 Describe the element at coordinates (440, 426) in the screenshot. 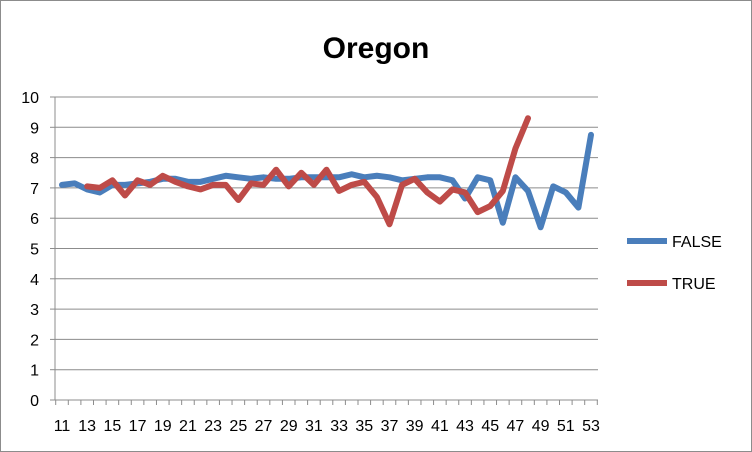

I see `x-tick-label: 41` at that location.